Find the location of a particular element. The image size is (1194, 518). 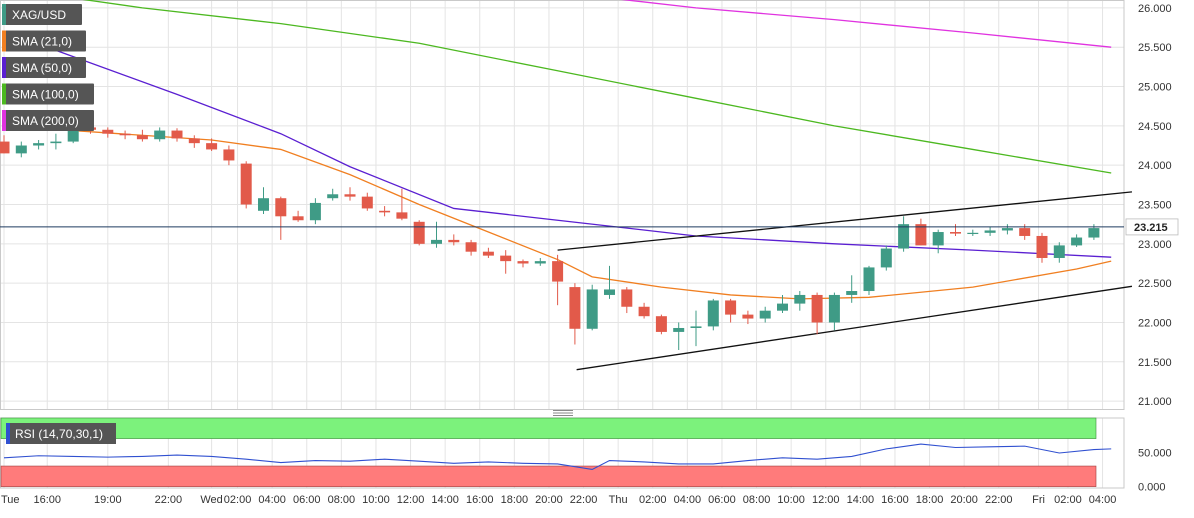

y-tick-label: 22.000 is located at coordinates (1155, 323).